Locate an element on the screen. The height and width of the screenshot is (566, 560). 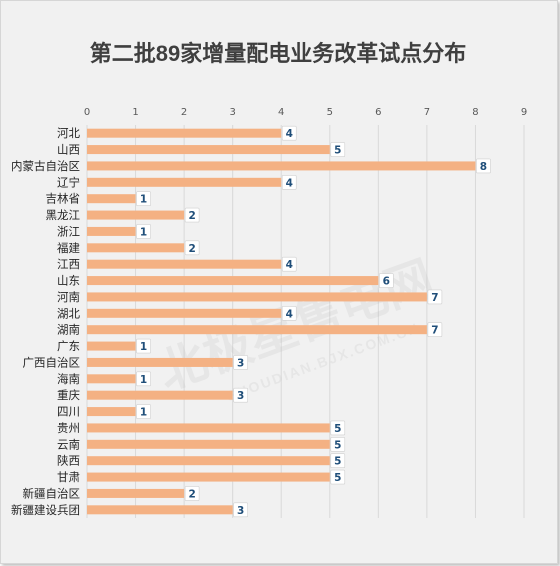
category-label-5: 黑龙江 is located at coordinates (63, 215).